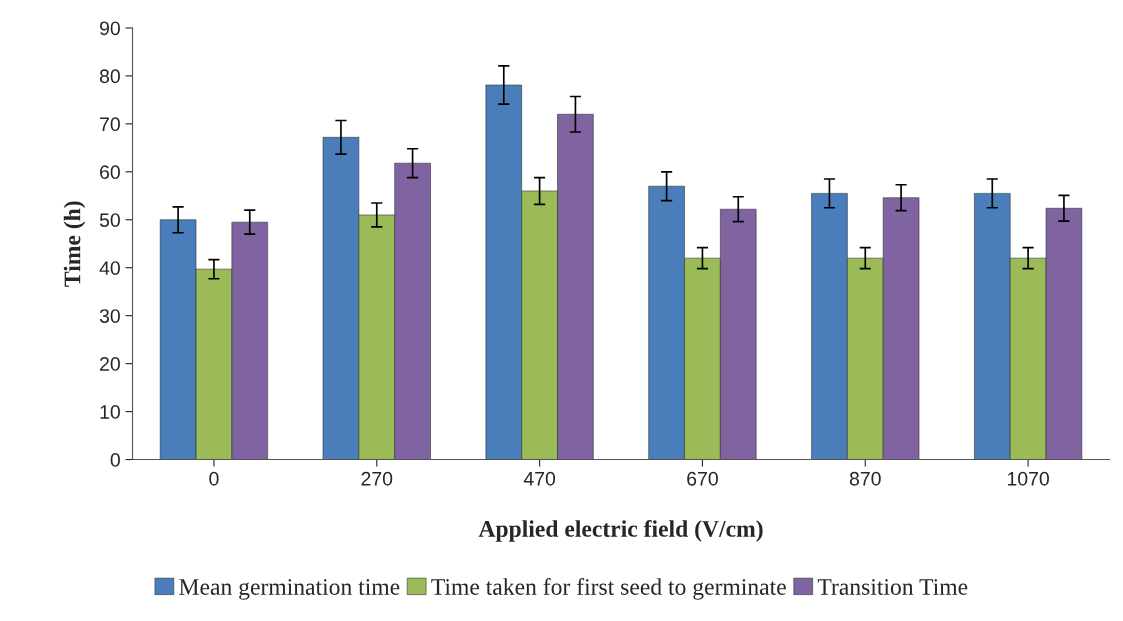 Image resolution: width=1123 pixels, height=621 pixels. What do you see at coordinates (539, 478) in the screenshot?
I see `x-tick-label: 470` at bounding box center [539, 478].